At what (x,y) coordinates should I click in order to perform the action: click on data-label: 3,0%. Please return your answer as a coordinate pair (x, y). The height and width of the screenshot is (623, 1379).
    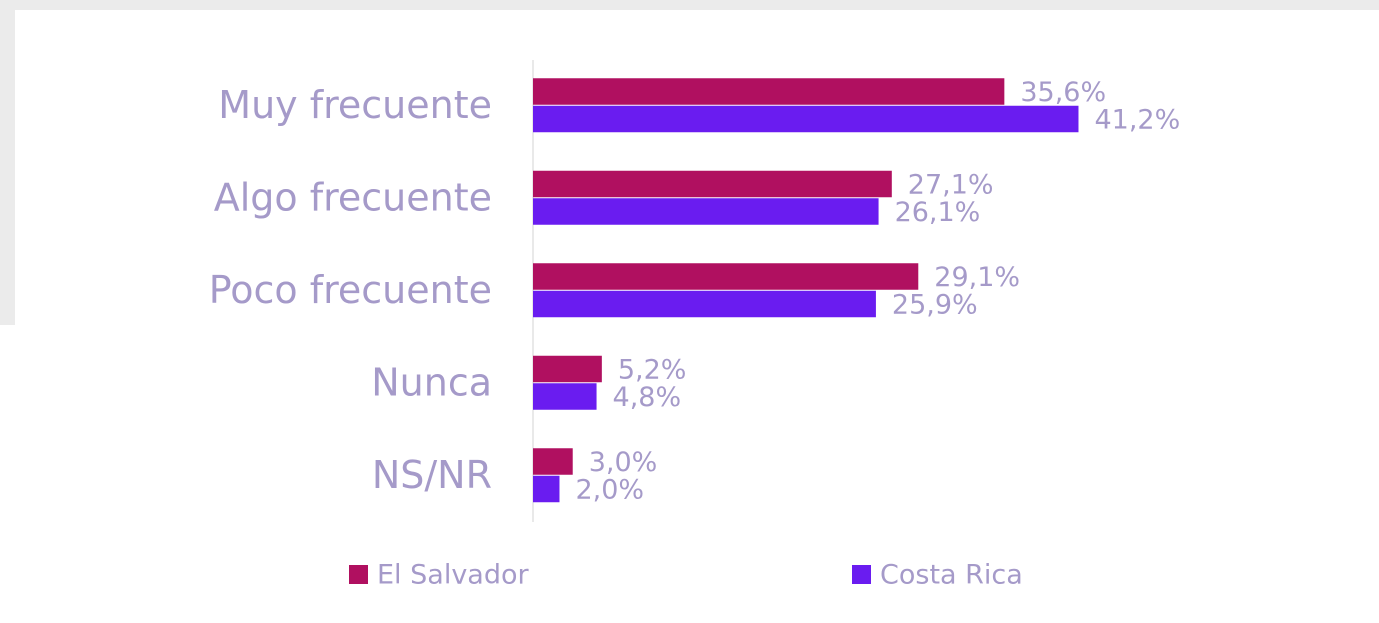
    Looking at the image, I should click on (623, 462).